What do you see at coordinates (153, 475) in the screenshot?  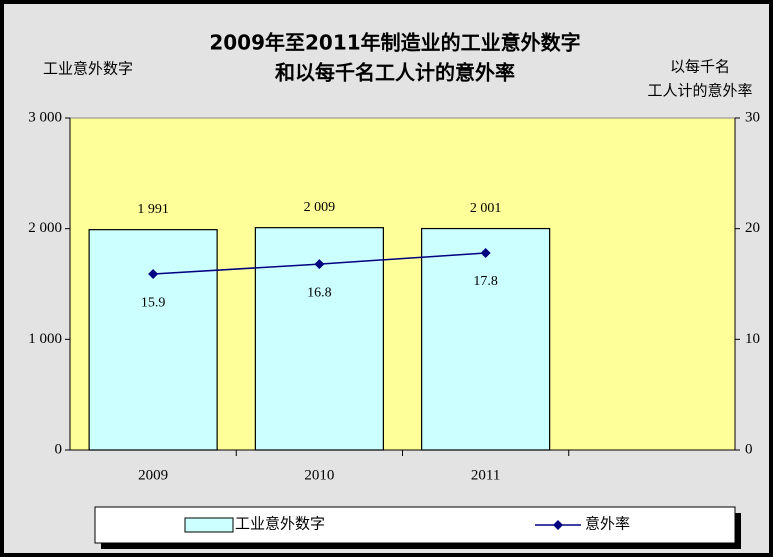 I see `x-tick-label: 2009` at bounding box center [153, 475].